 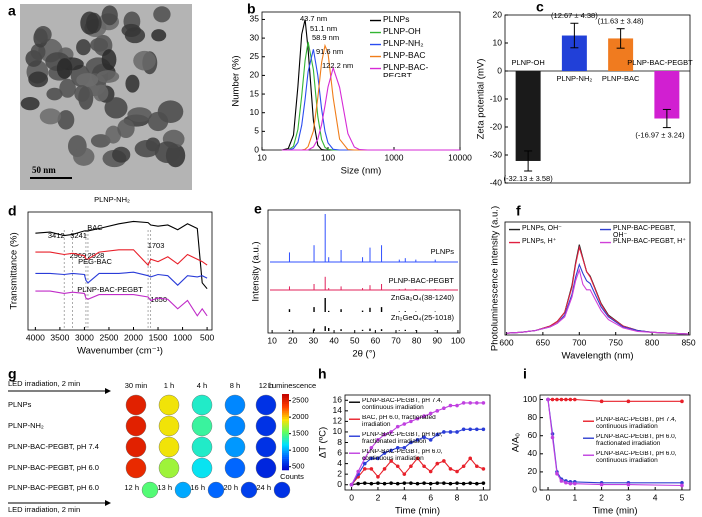 What do you see at coordinates (108, 337) in the screenshot?
I see `x-tick-label: 2500` at bounding box center [108, 337].